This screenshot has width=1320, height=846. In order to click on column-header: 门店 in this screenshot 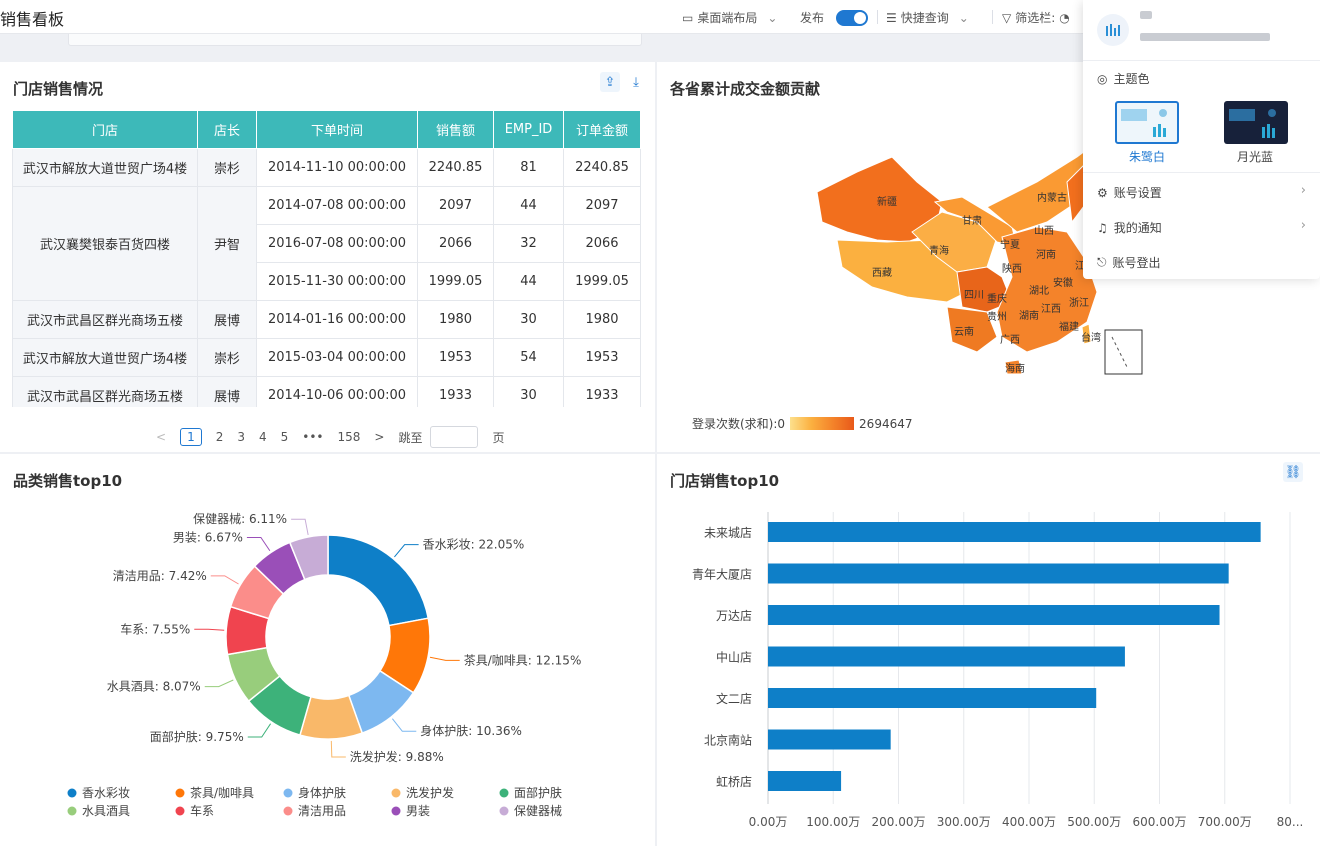, I will do `click(105, 129)`.